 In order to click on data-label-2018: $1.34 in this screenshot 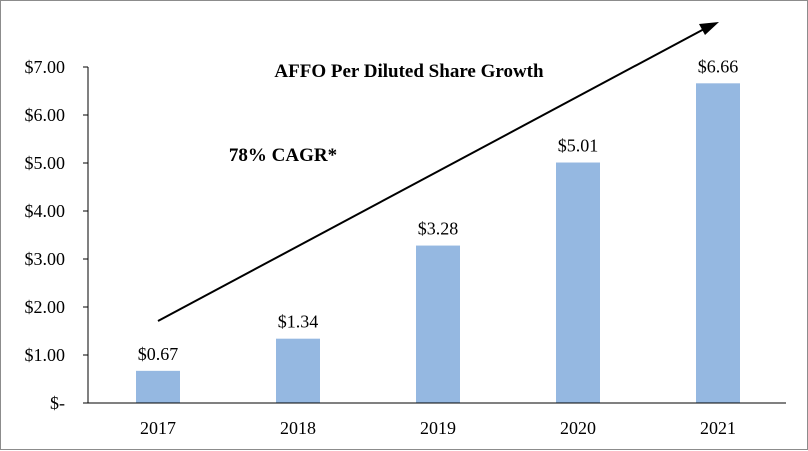, I will do `click(298, 322)`.